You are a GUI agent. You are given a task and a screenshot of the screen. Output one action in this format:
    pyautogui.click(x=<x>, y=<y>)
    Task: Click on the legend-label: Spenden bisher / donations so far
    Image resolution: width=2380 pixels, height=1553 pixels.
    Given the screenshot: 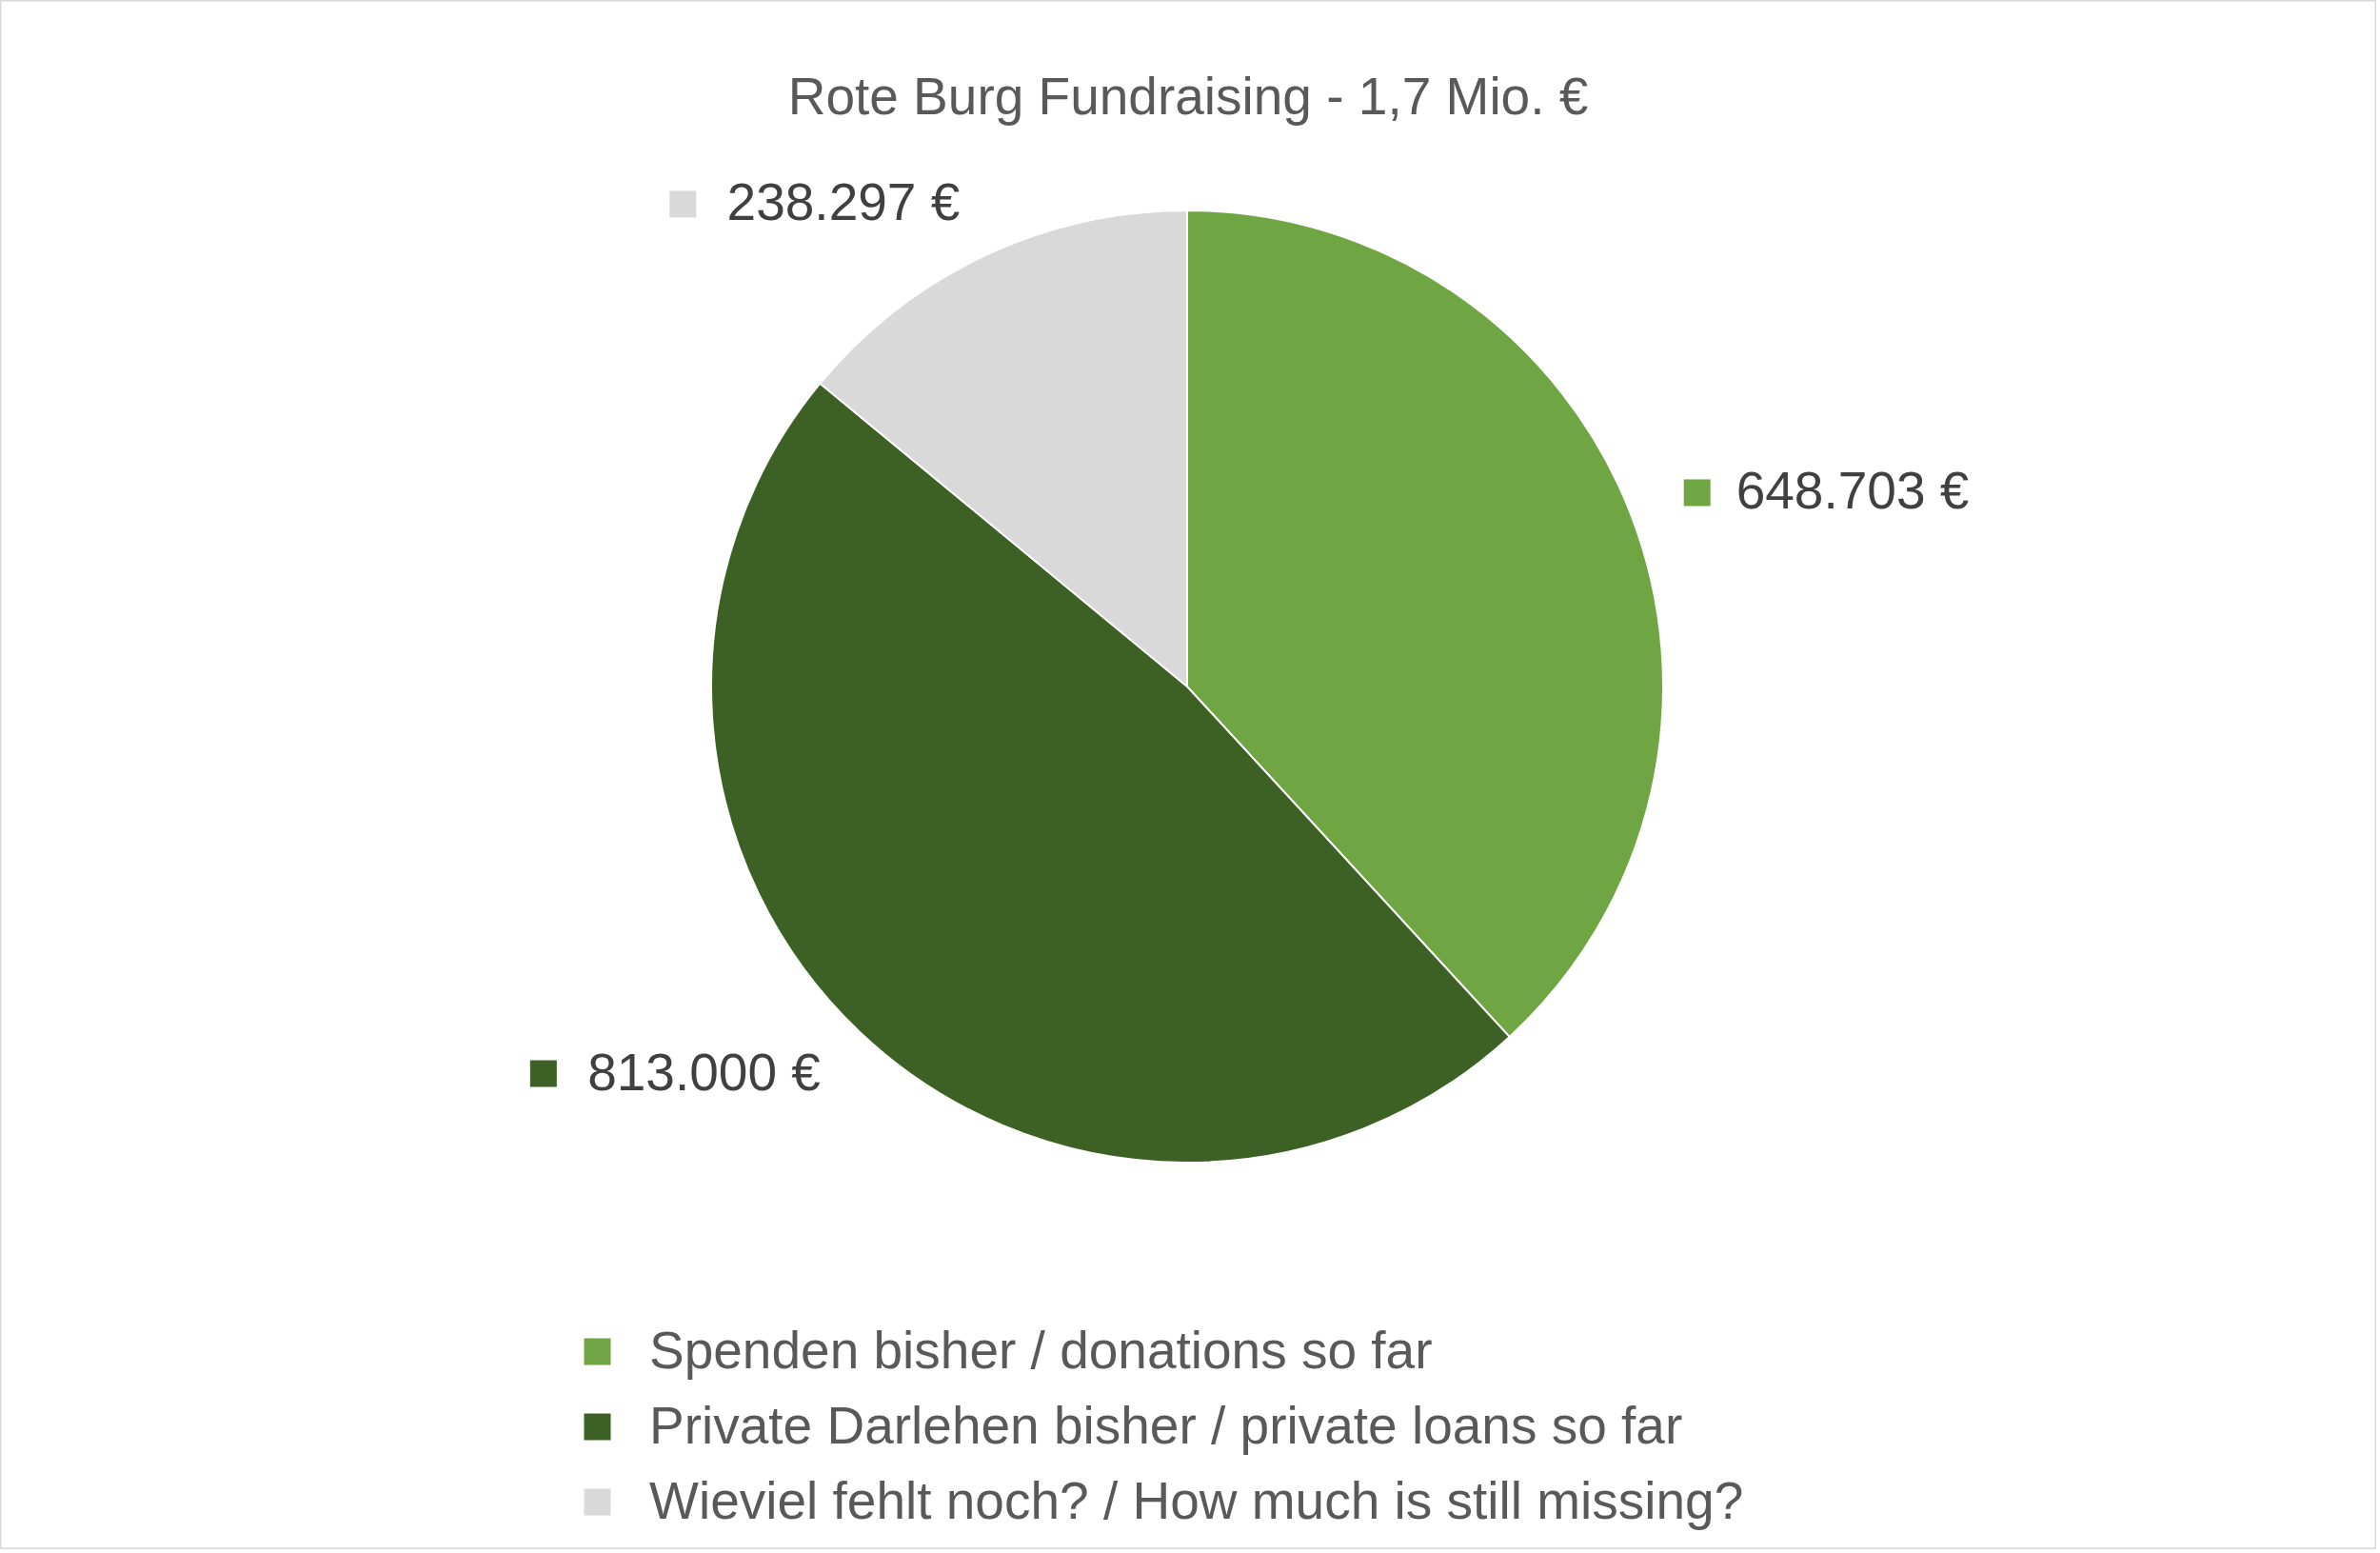 What is the action you would take?
    pyautogui.click(x=1041, y=1350)
    